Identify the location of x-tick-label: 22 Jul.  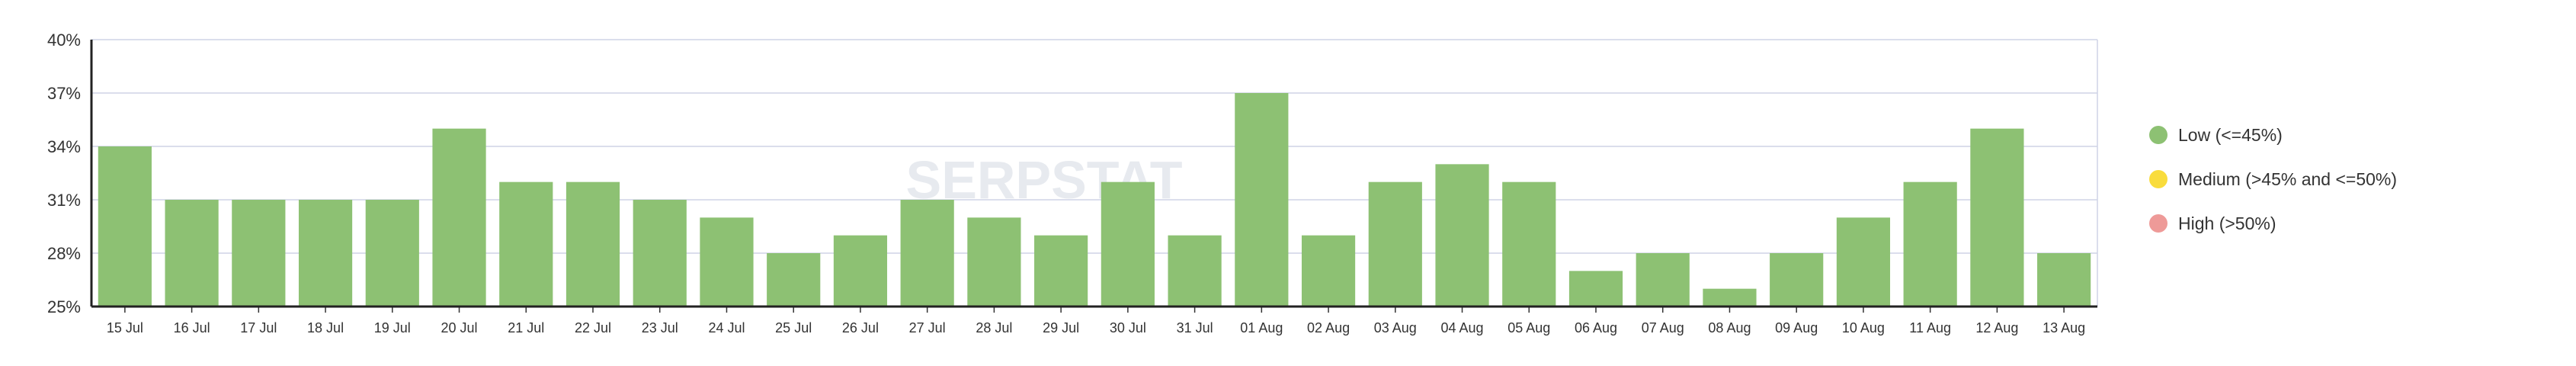
(593, 328).